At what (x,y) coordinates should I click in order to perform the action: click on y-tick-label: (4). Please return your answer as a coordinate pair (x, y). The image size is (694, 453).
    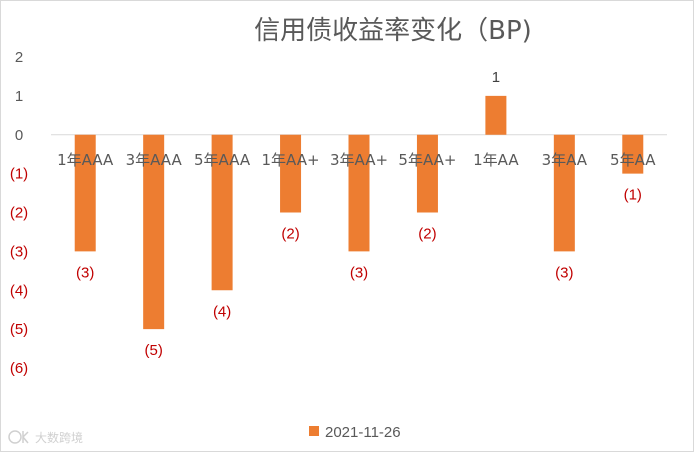
    Looking at the image, I should click on (19, 290).